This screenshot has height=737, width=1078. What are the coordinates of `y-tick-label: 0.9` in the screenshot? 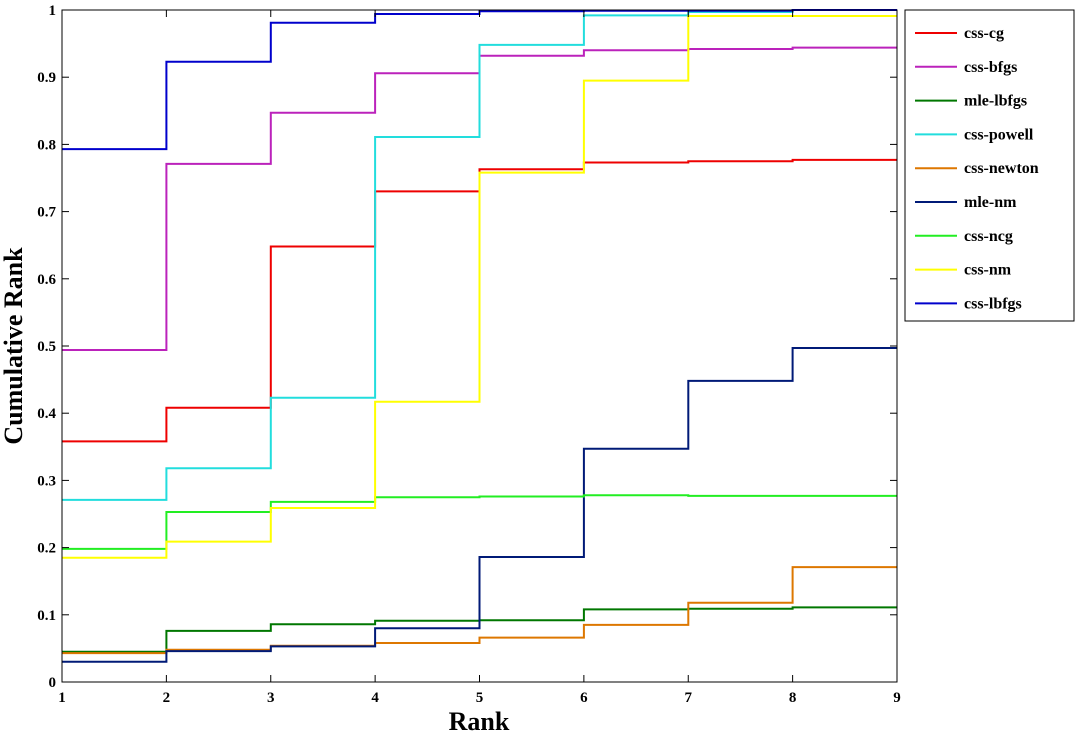 It's located at (46, 78).